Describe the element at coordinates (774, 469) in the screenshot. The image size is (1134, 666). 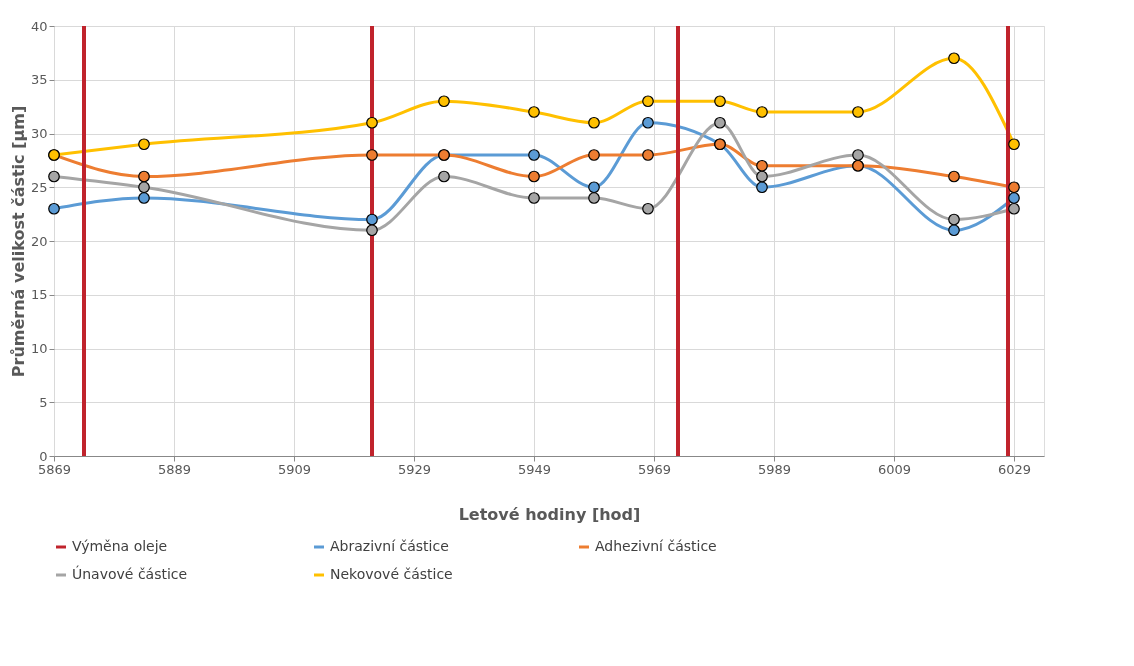
I see `x-tick-label: 5989` at that location.